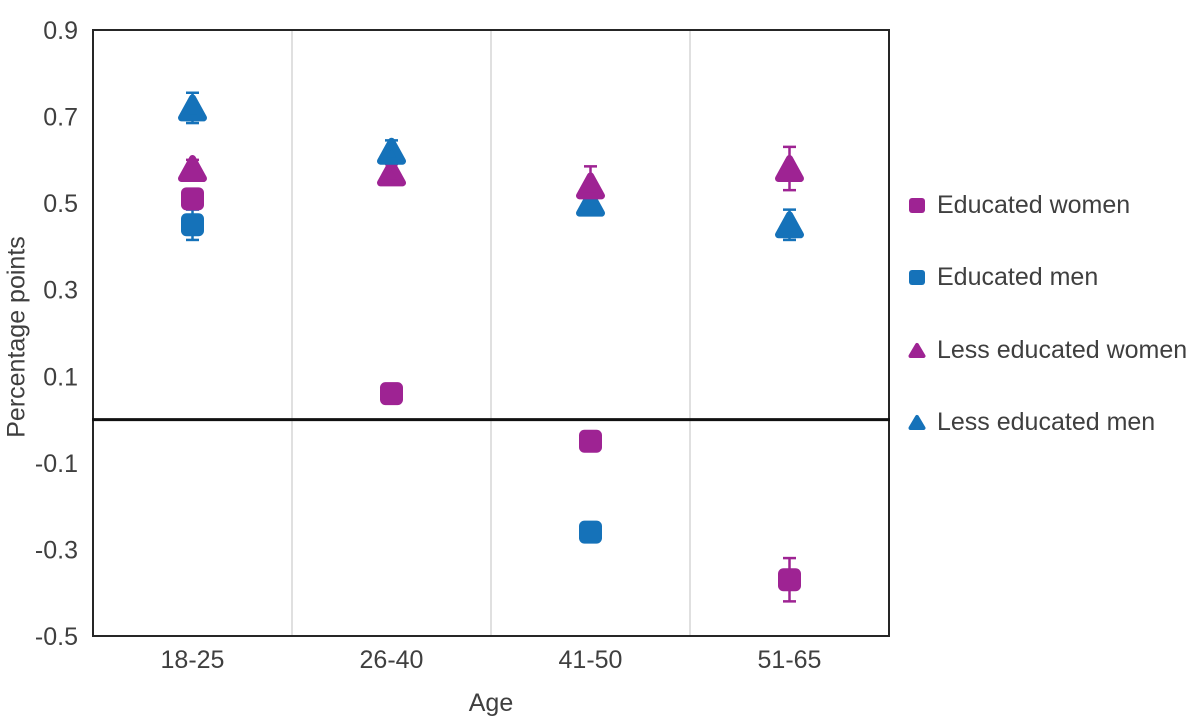 This screenshot has height=722, width=1200. Describe the element at coordinates (193, 660) in the screenshot. I see `svg-text: 18-25` at that location.